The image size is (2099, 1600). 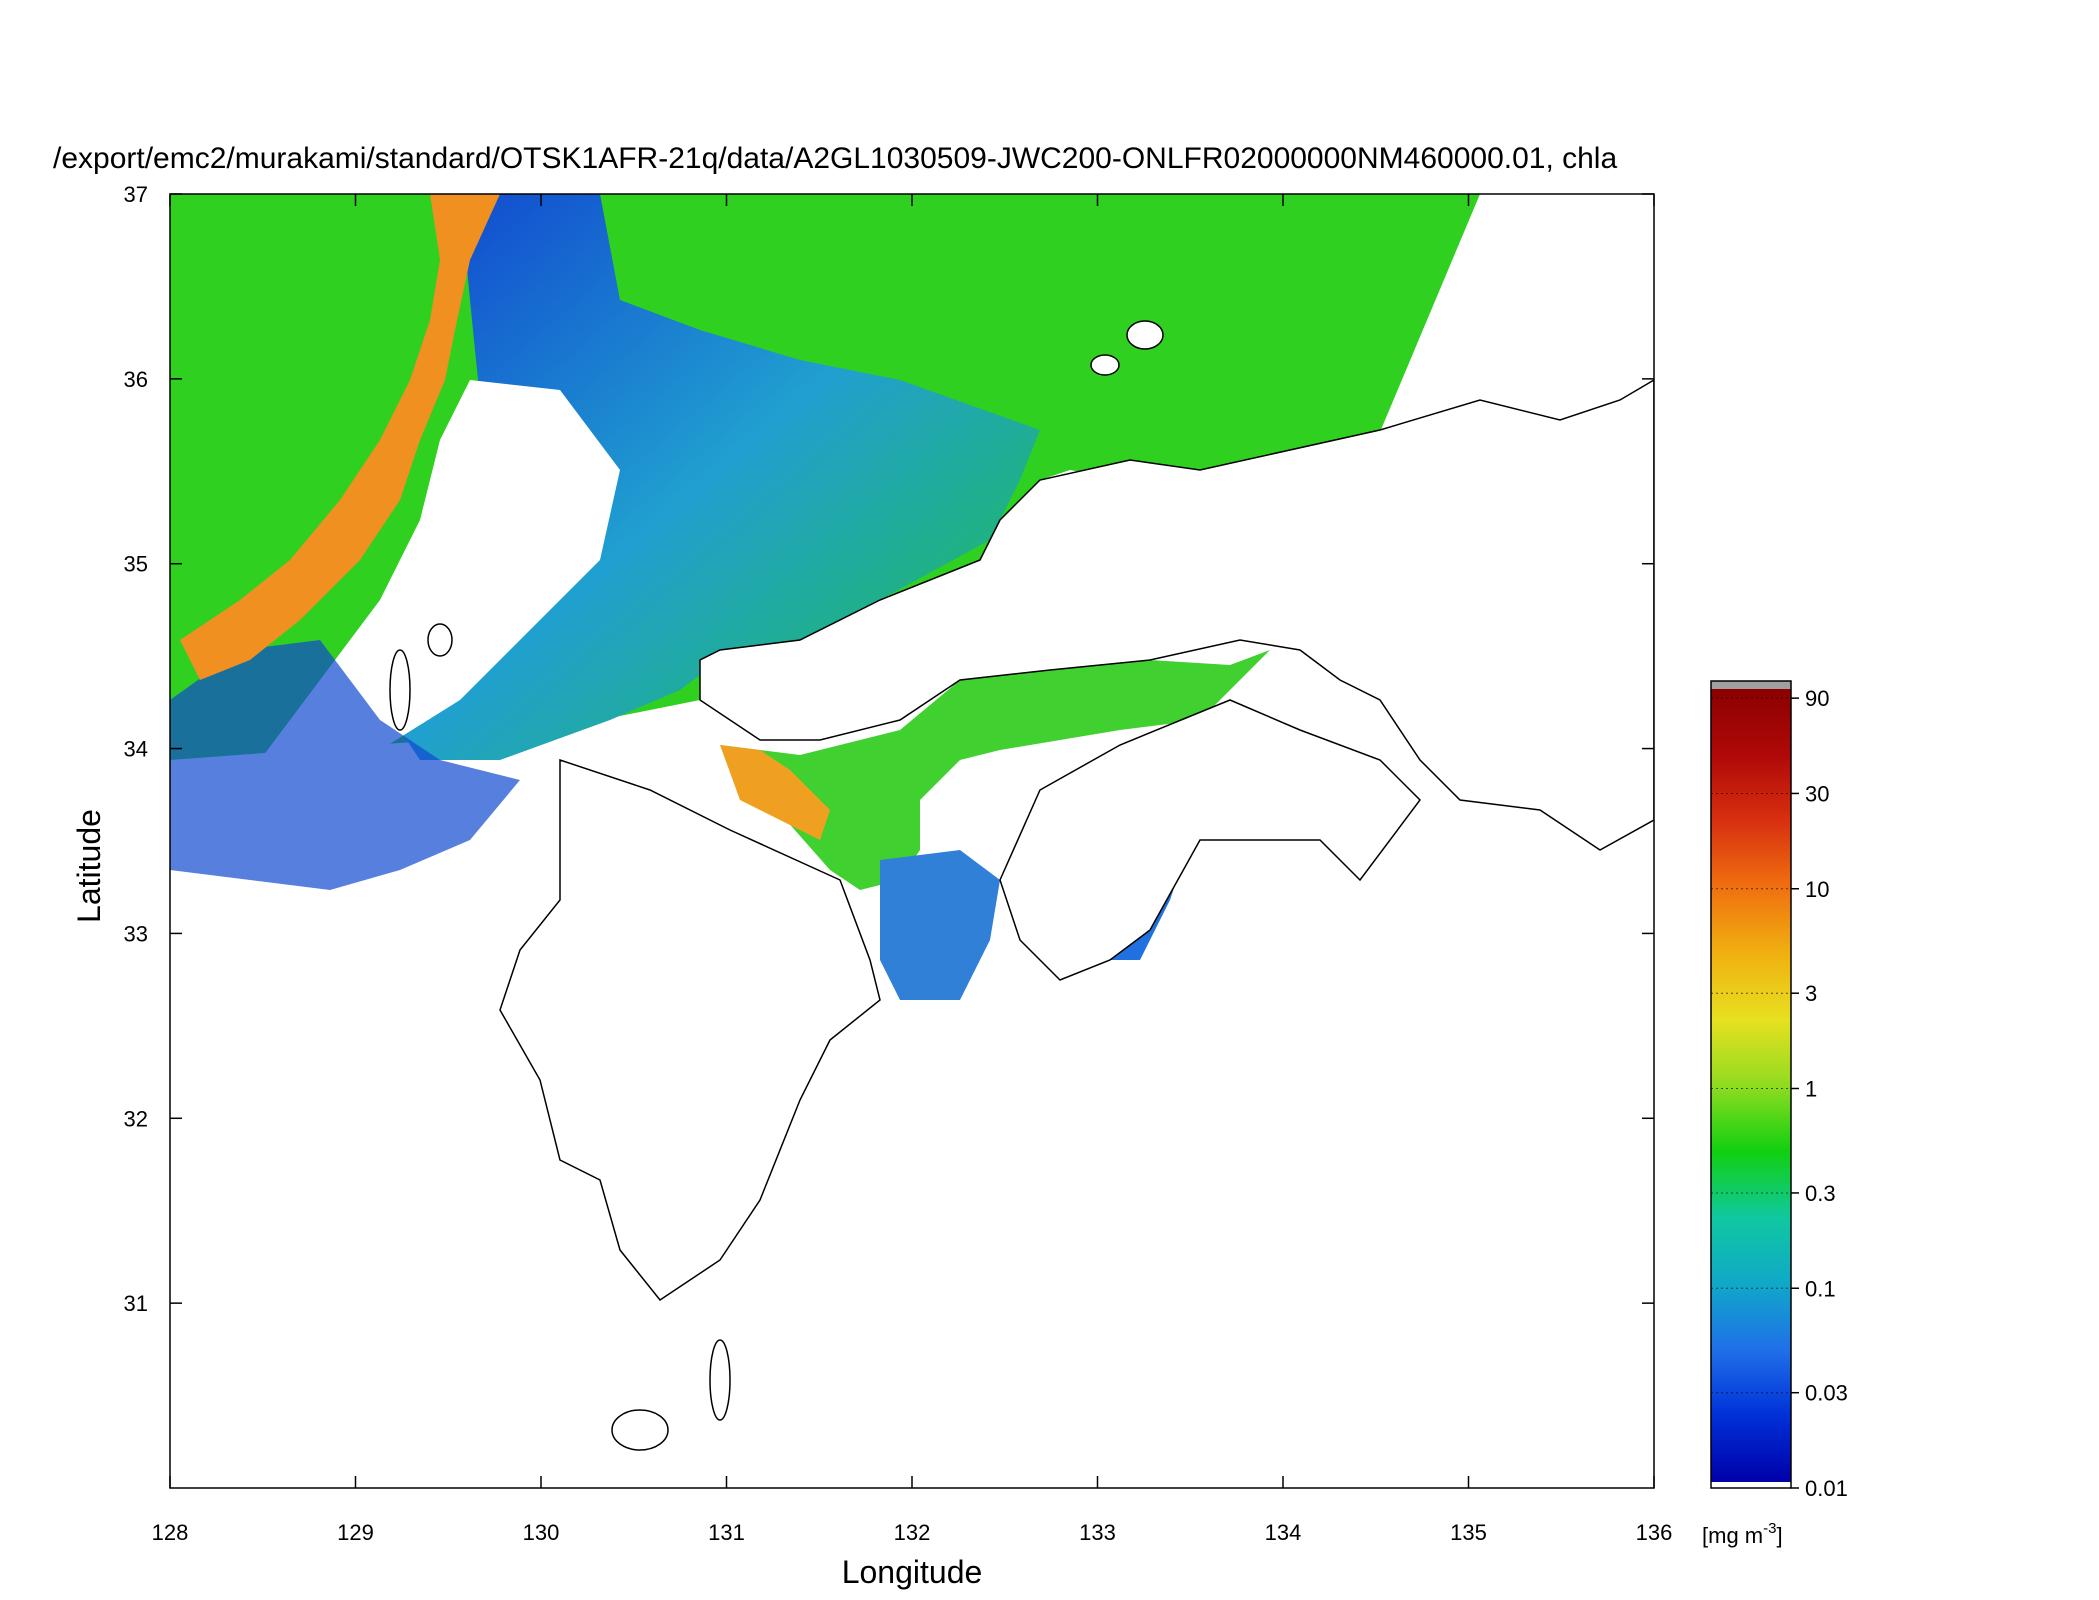 I want to click on island-oki-small, so click(x=1105, y=365).